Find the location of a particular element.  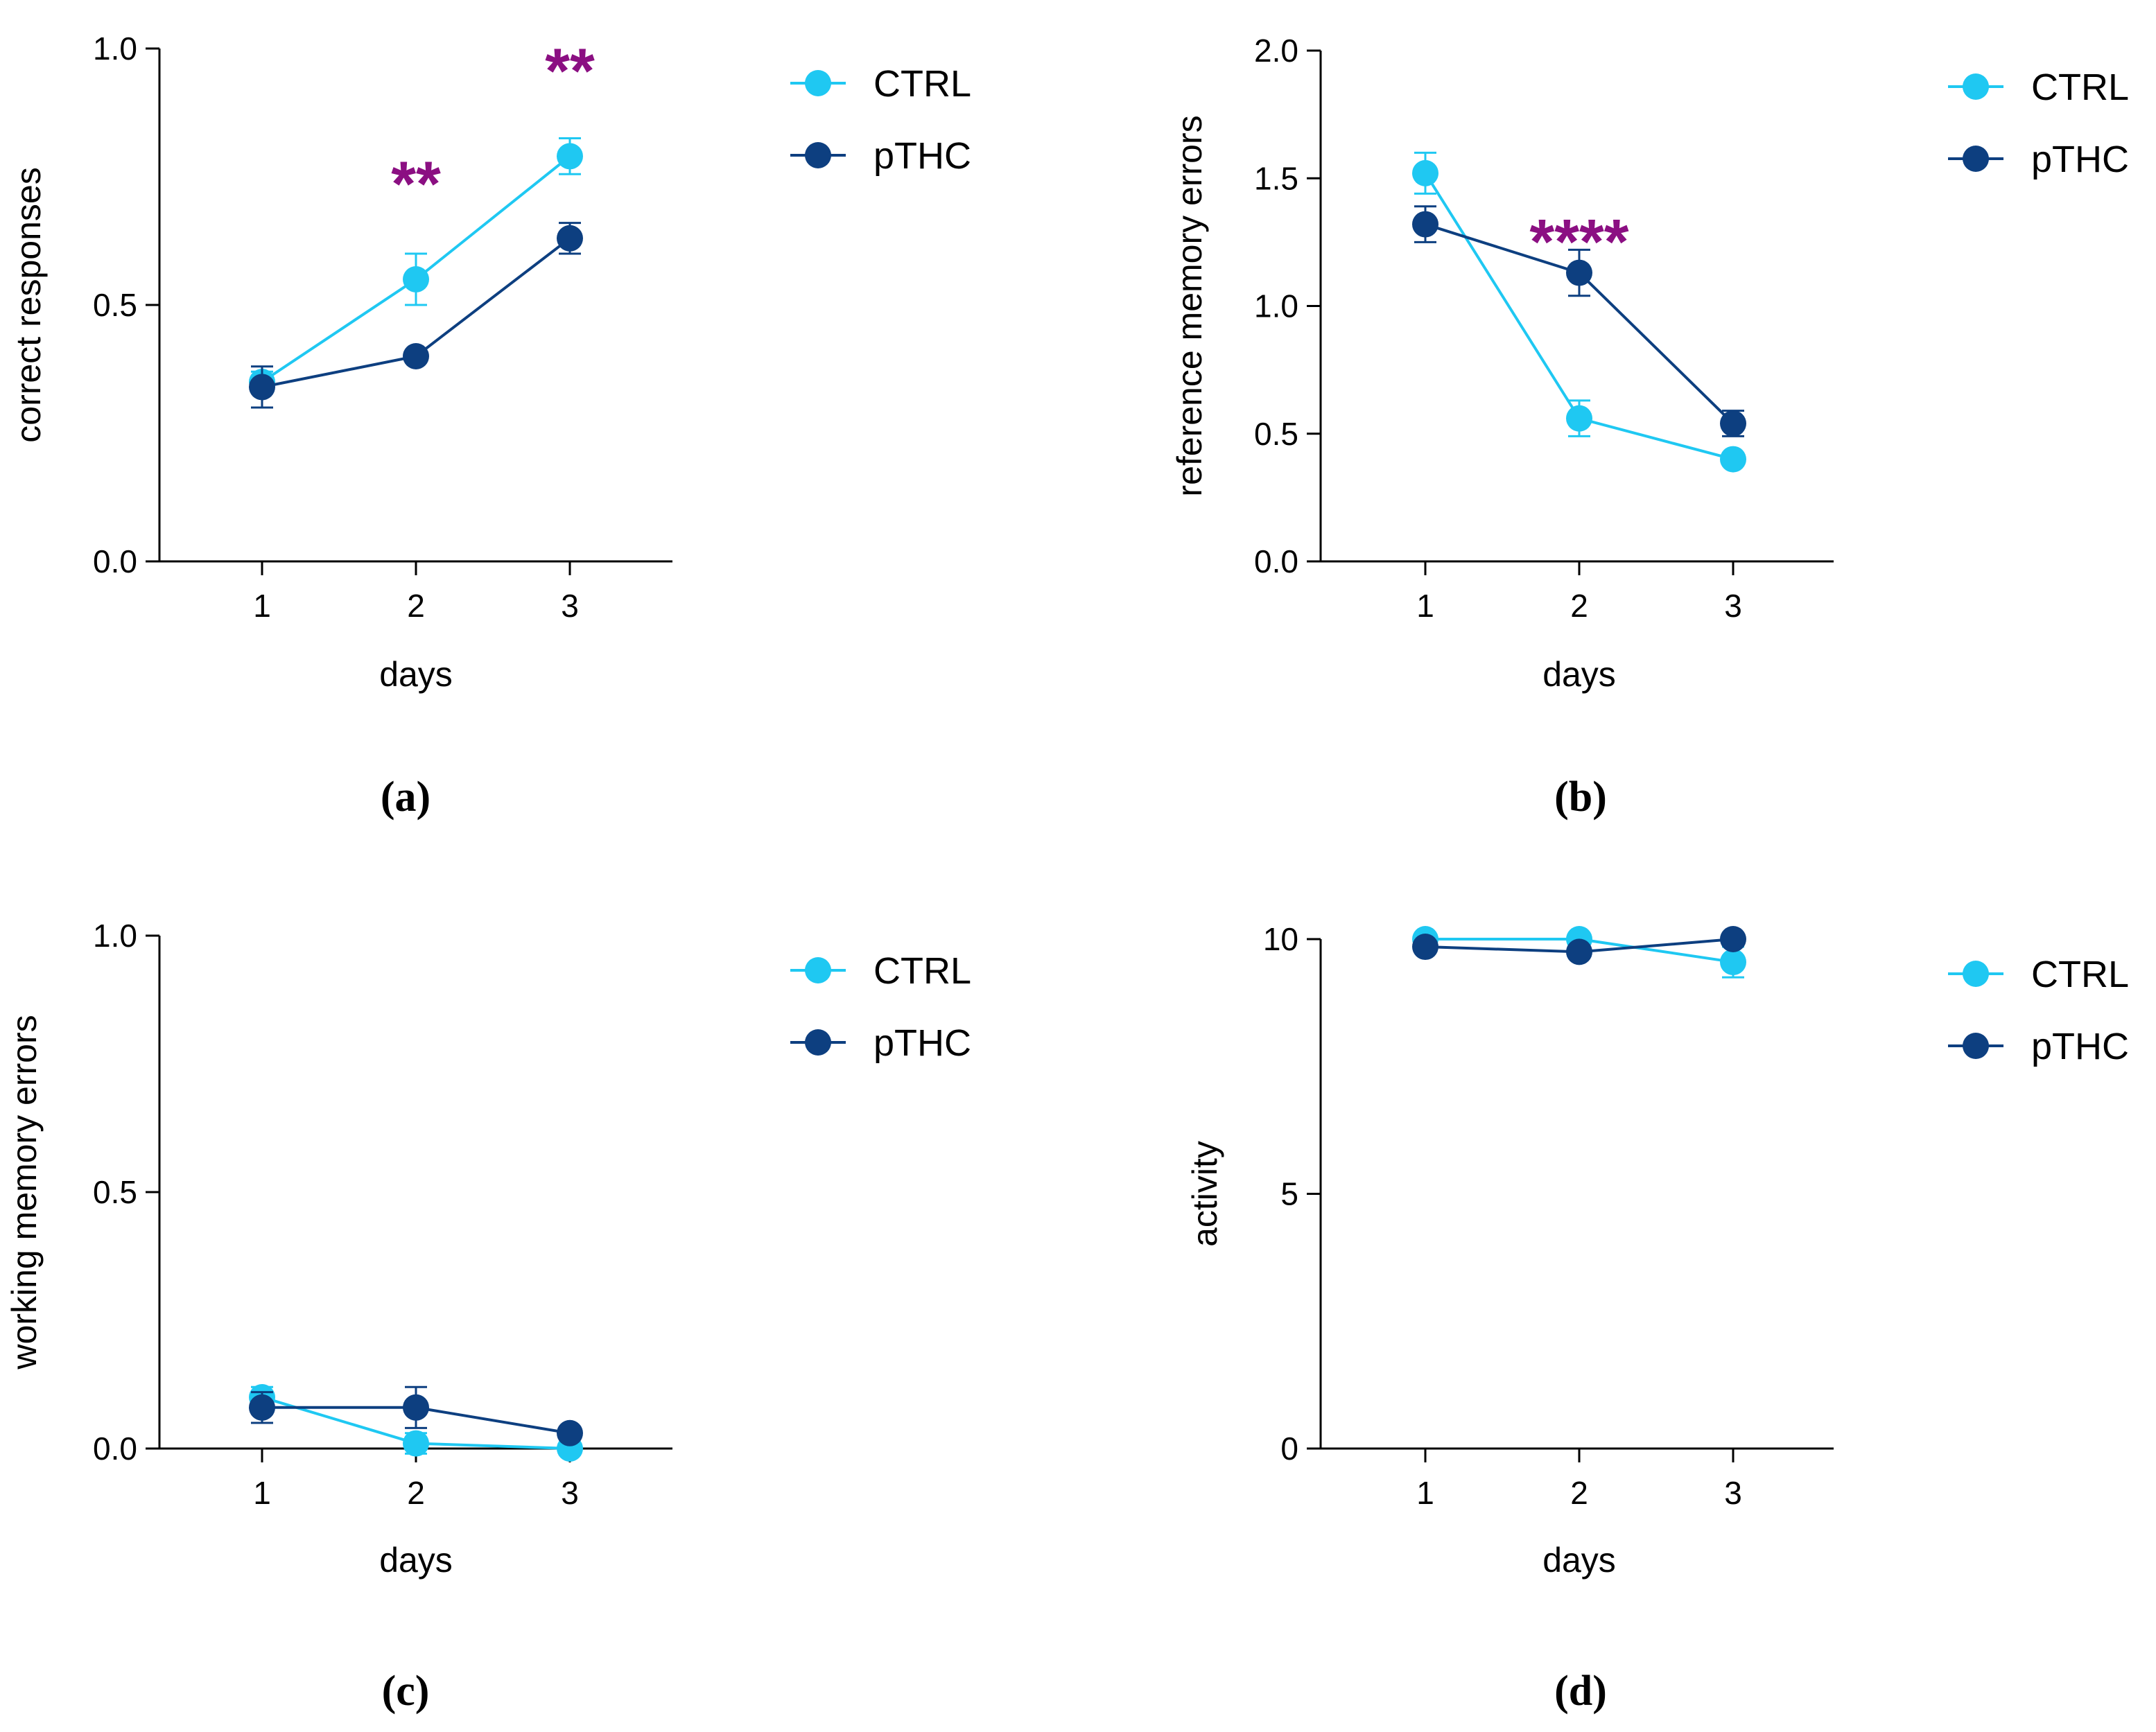

y-axis-title: activity is located at coordinates (1204, 1194).